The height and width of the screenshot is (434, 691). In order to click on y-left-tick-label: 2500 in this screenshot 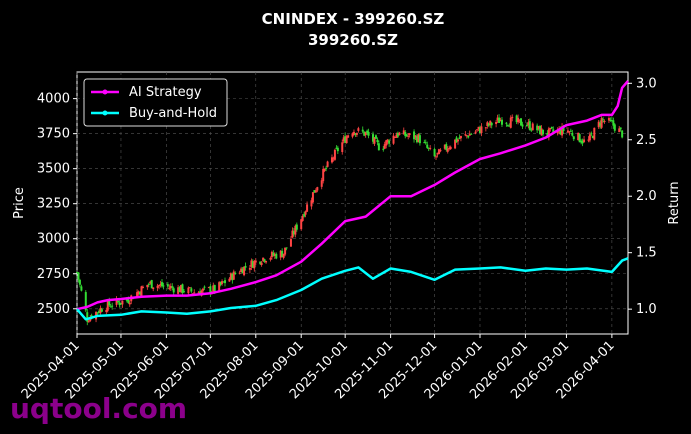, I will do `click(53, 309)`.